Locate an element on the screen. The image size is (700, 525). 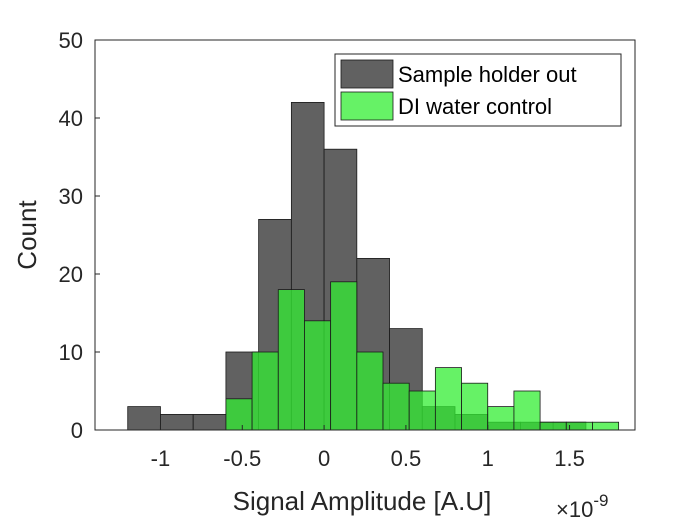
y-tick-label: 50 is located at coordinates (71, 40).